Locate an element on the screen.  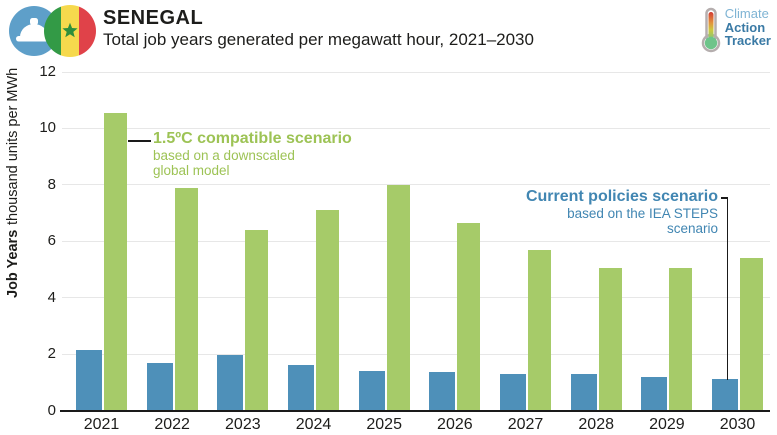
x-tick-label-2027: 2027 is located at coordinates (525, 424).